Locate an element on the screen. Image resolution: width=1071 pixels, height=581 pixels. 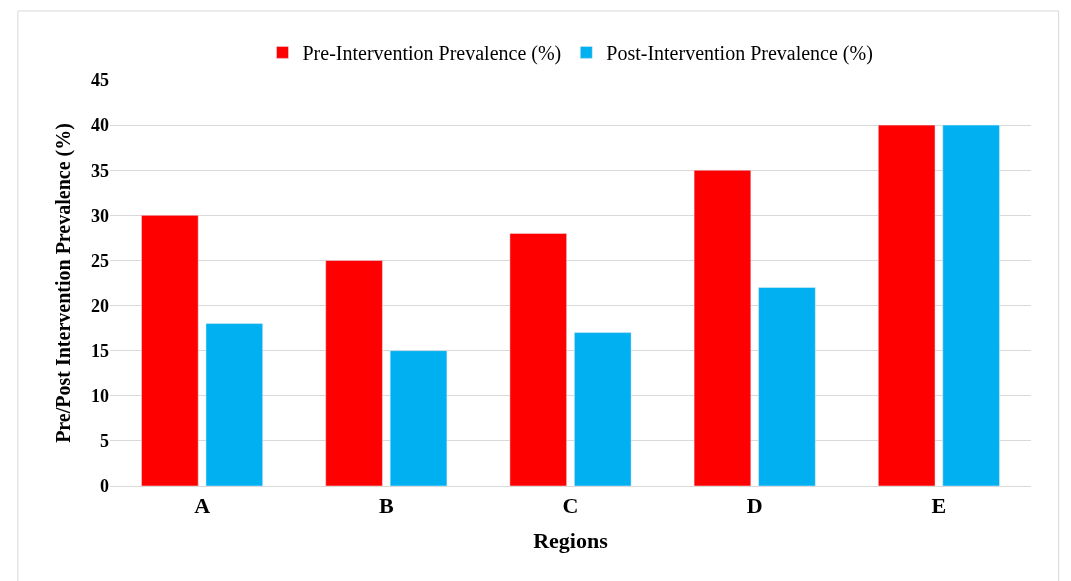
legend-label: Pre-Intervention Prevalence (%) is located at coordinates (432, 54).